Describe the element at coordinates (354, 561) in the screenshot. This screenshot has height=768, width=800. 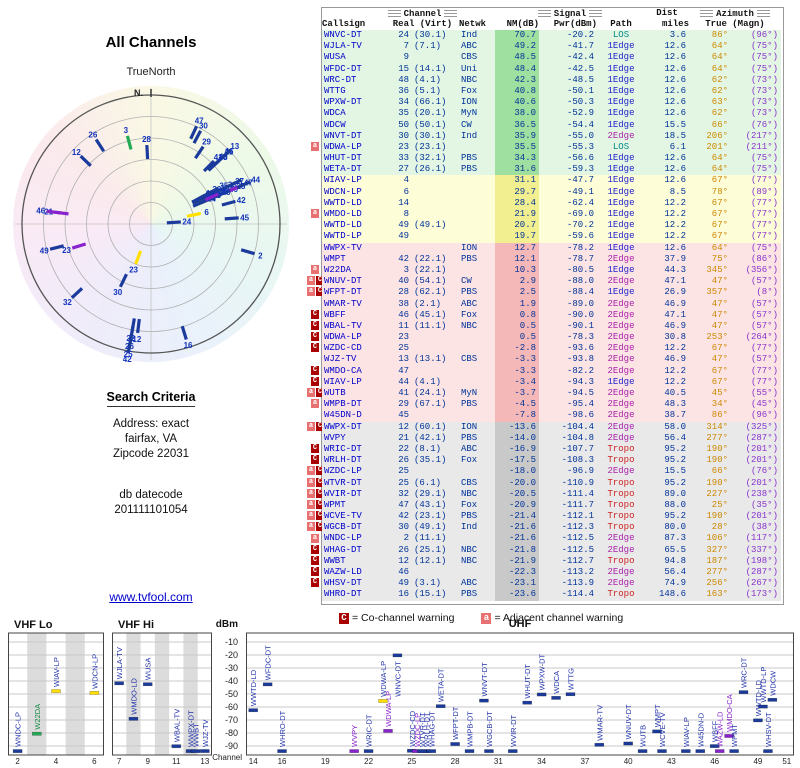
I see `callsign-link: WWBT` at that location.